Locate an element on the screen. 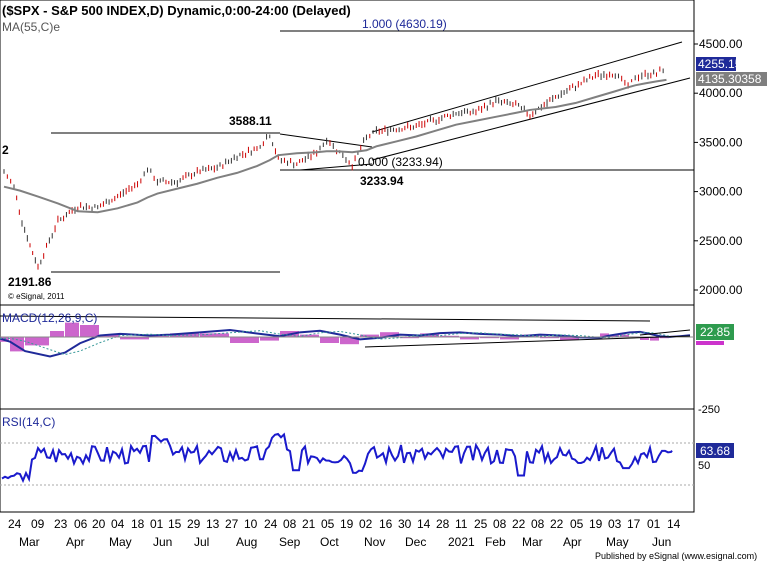  rsi-tick-label: 50 is located at coordinates (704, 466).